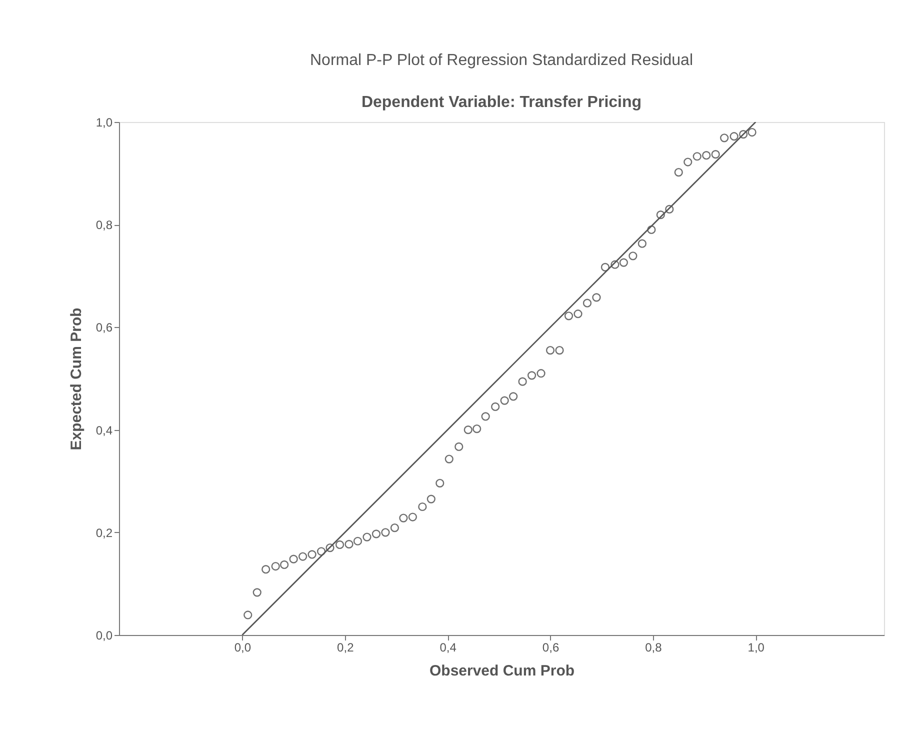  Describe the element at coordinates (104, 225) in the screenshot. I see `y-tick-label: 0,8` at that location.